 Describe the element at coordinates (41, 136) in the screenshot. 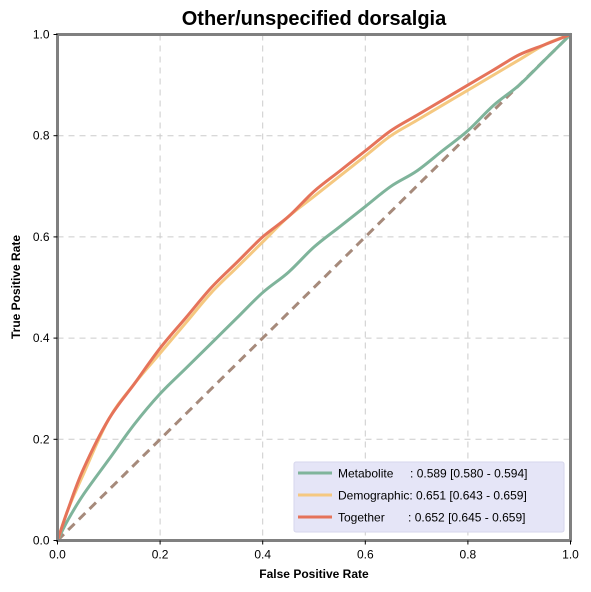

I see `y-tick-label: 0.8` at that location.